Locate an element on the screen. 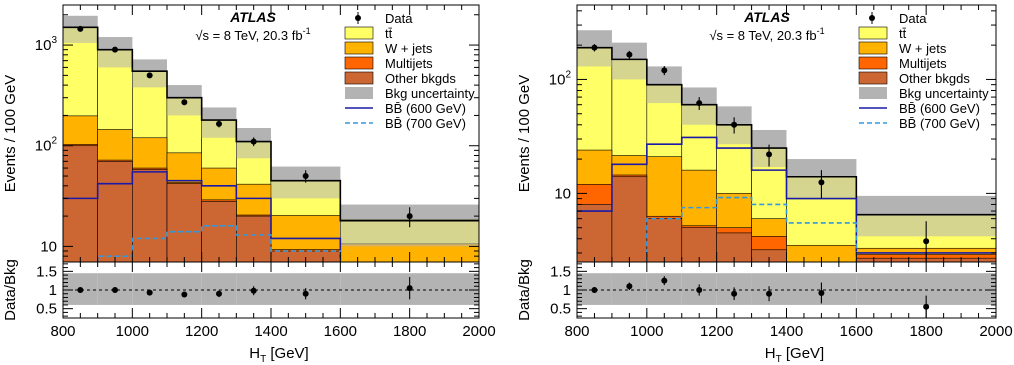  y-axis-label: Events / 100 GeV is located at coordinates (10, 134).